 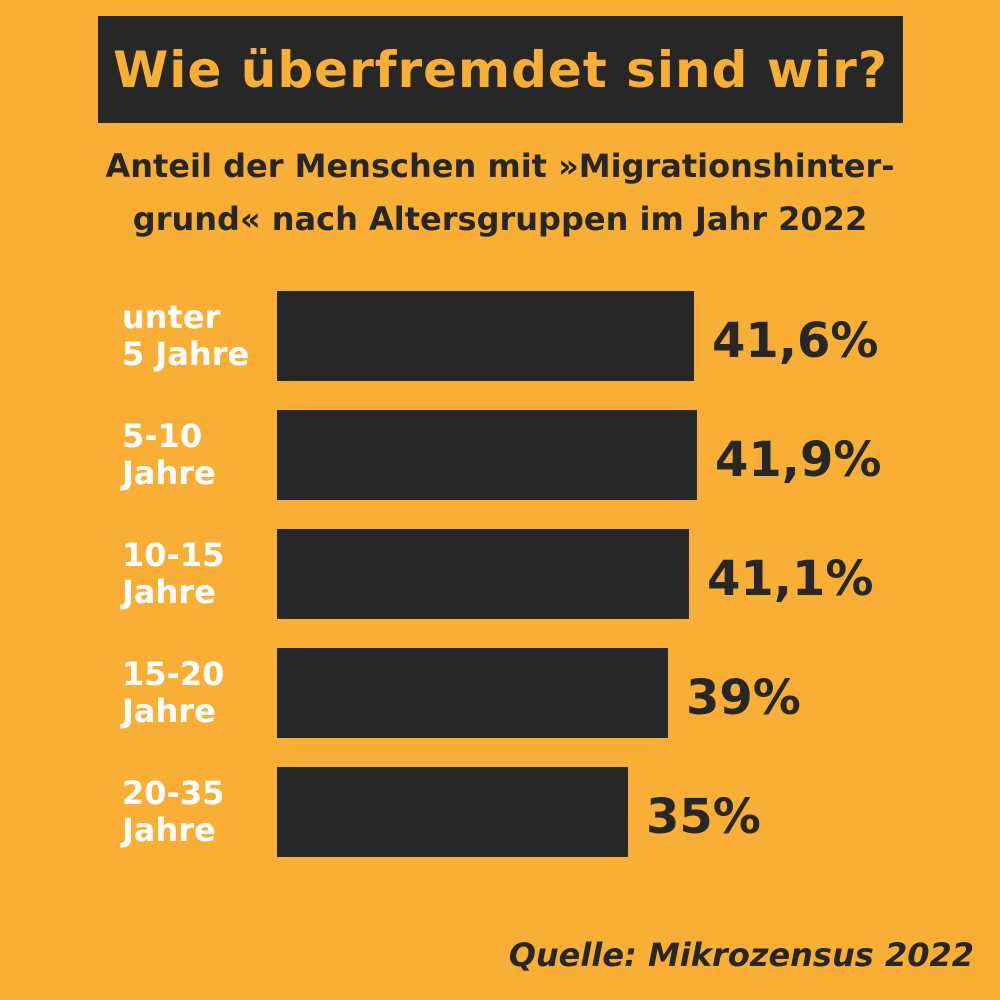 What do you see at coordinates (703, 817) in the screenshot?
I see `value-label: 35%` at bounding box center [703, 817].